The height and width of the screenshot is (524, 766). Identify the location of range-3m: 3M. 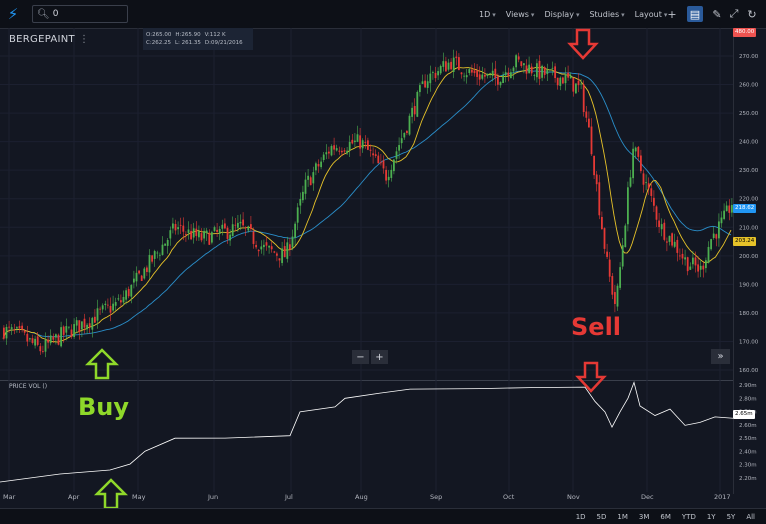
(644, 516).